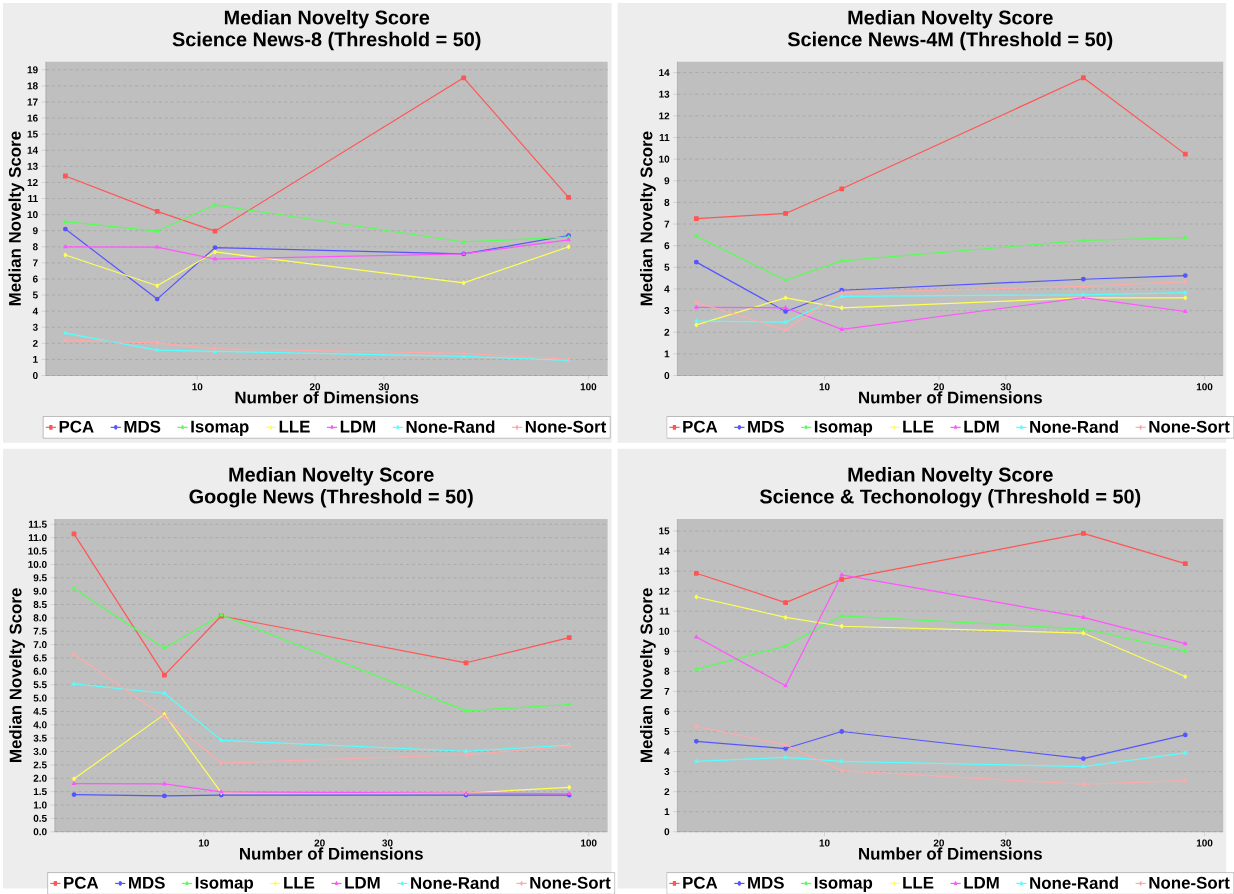 This screenshot has width=1234, height=894. I want to click on chart-subtitle: Google News (Threshold = 50), so click(331, 498).